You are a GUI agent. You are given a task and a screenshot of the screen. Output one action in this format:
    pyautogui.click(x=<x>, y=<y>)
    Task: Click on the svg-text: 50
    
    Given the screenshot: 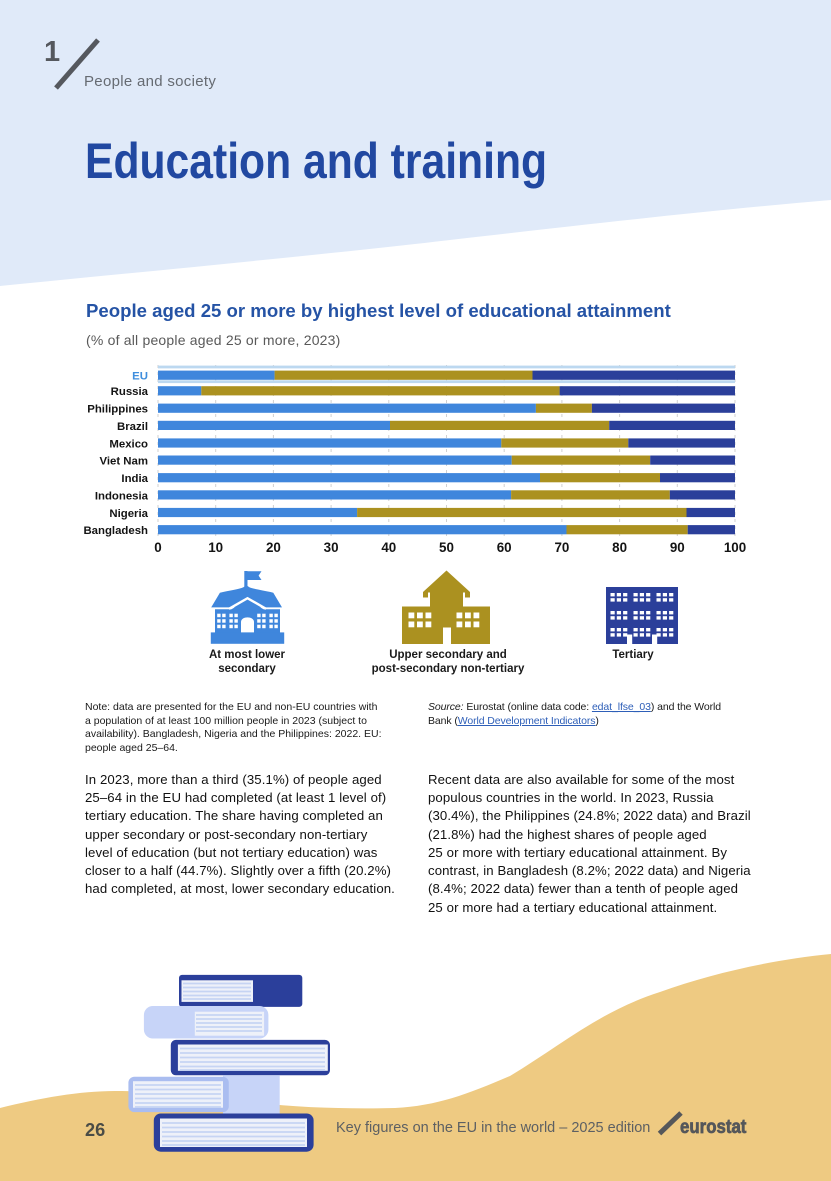 What is the action you would take?
    pyautogui.click(x=446, y=547)
    